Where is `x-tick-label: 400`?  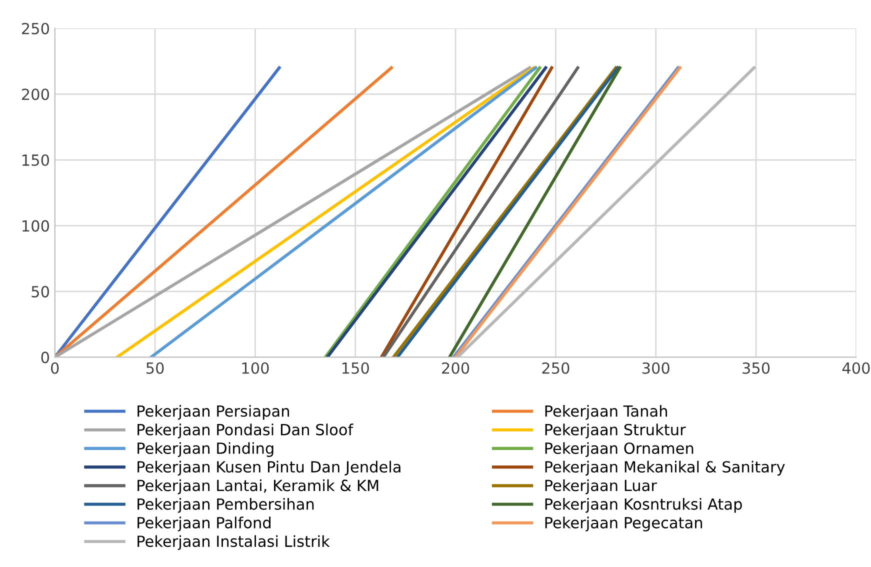 x-tick-label: 400 is located at coordinates (856, 368).